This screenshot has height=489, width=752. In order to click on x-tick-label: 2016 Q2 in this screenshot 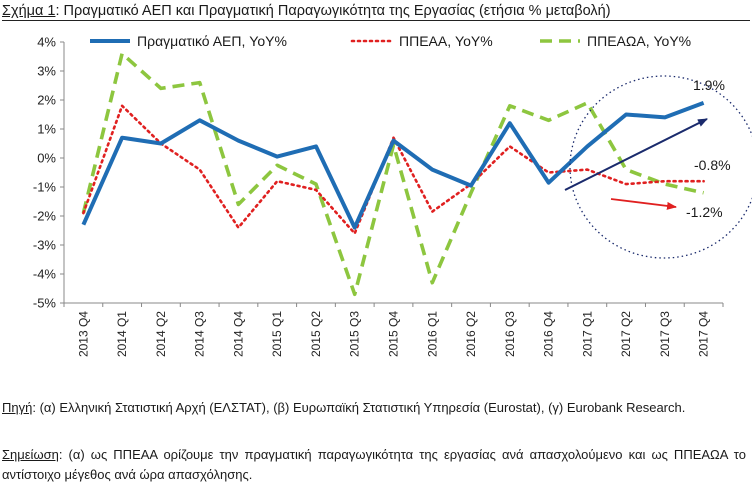, I will do `click(471, 334)`.